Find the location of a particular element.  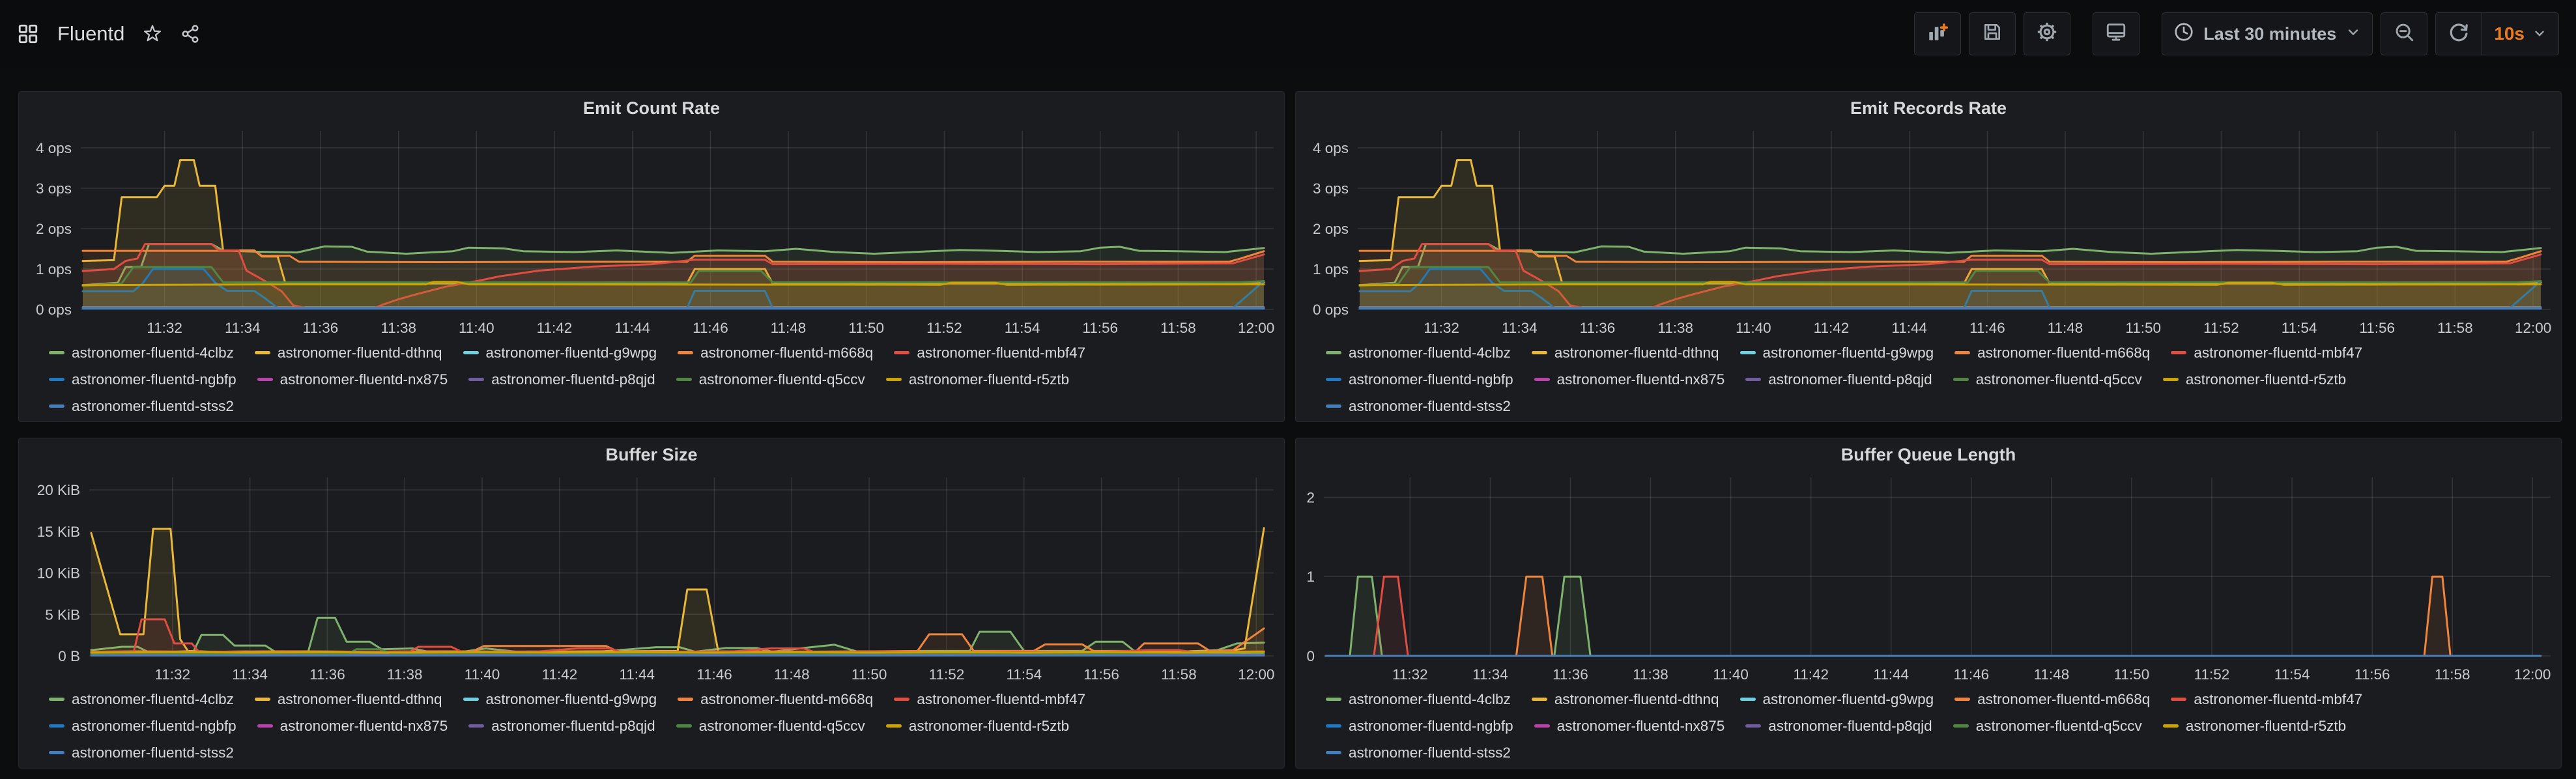

svg-text: 2 ops is located at coordinates (54, 229).